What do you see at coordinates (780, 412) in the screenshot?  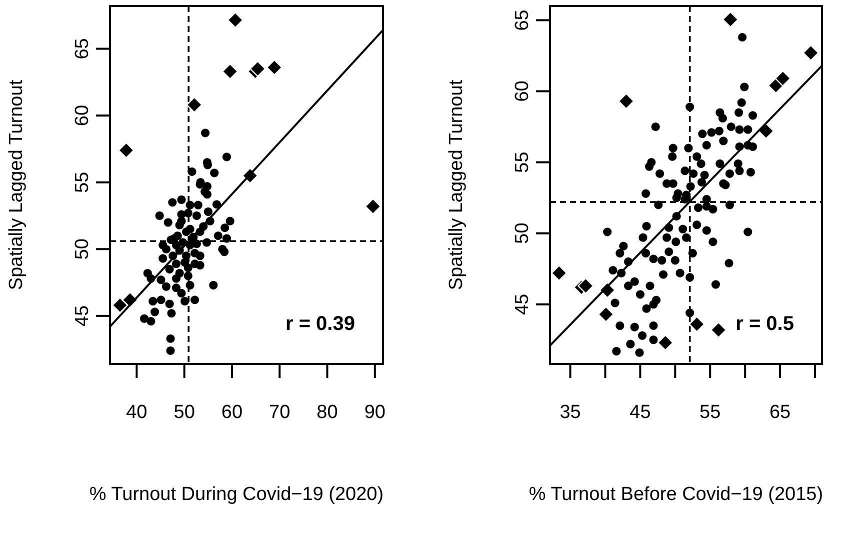 I see `x-tick-label: 65` at bounding box center [780, 412].